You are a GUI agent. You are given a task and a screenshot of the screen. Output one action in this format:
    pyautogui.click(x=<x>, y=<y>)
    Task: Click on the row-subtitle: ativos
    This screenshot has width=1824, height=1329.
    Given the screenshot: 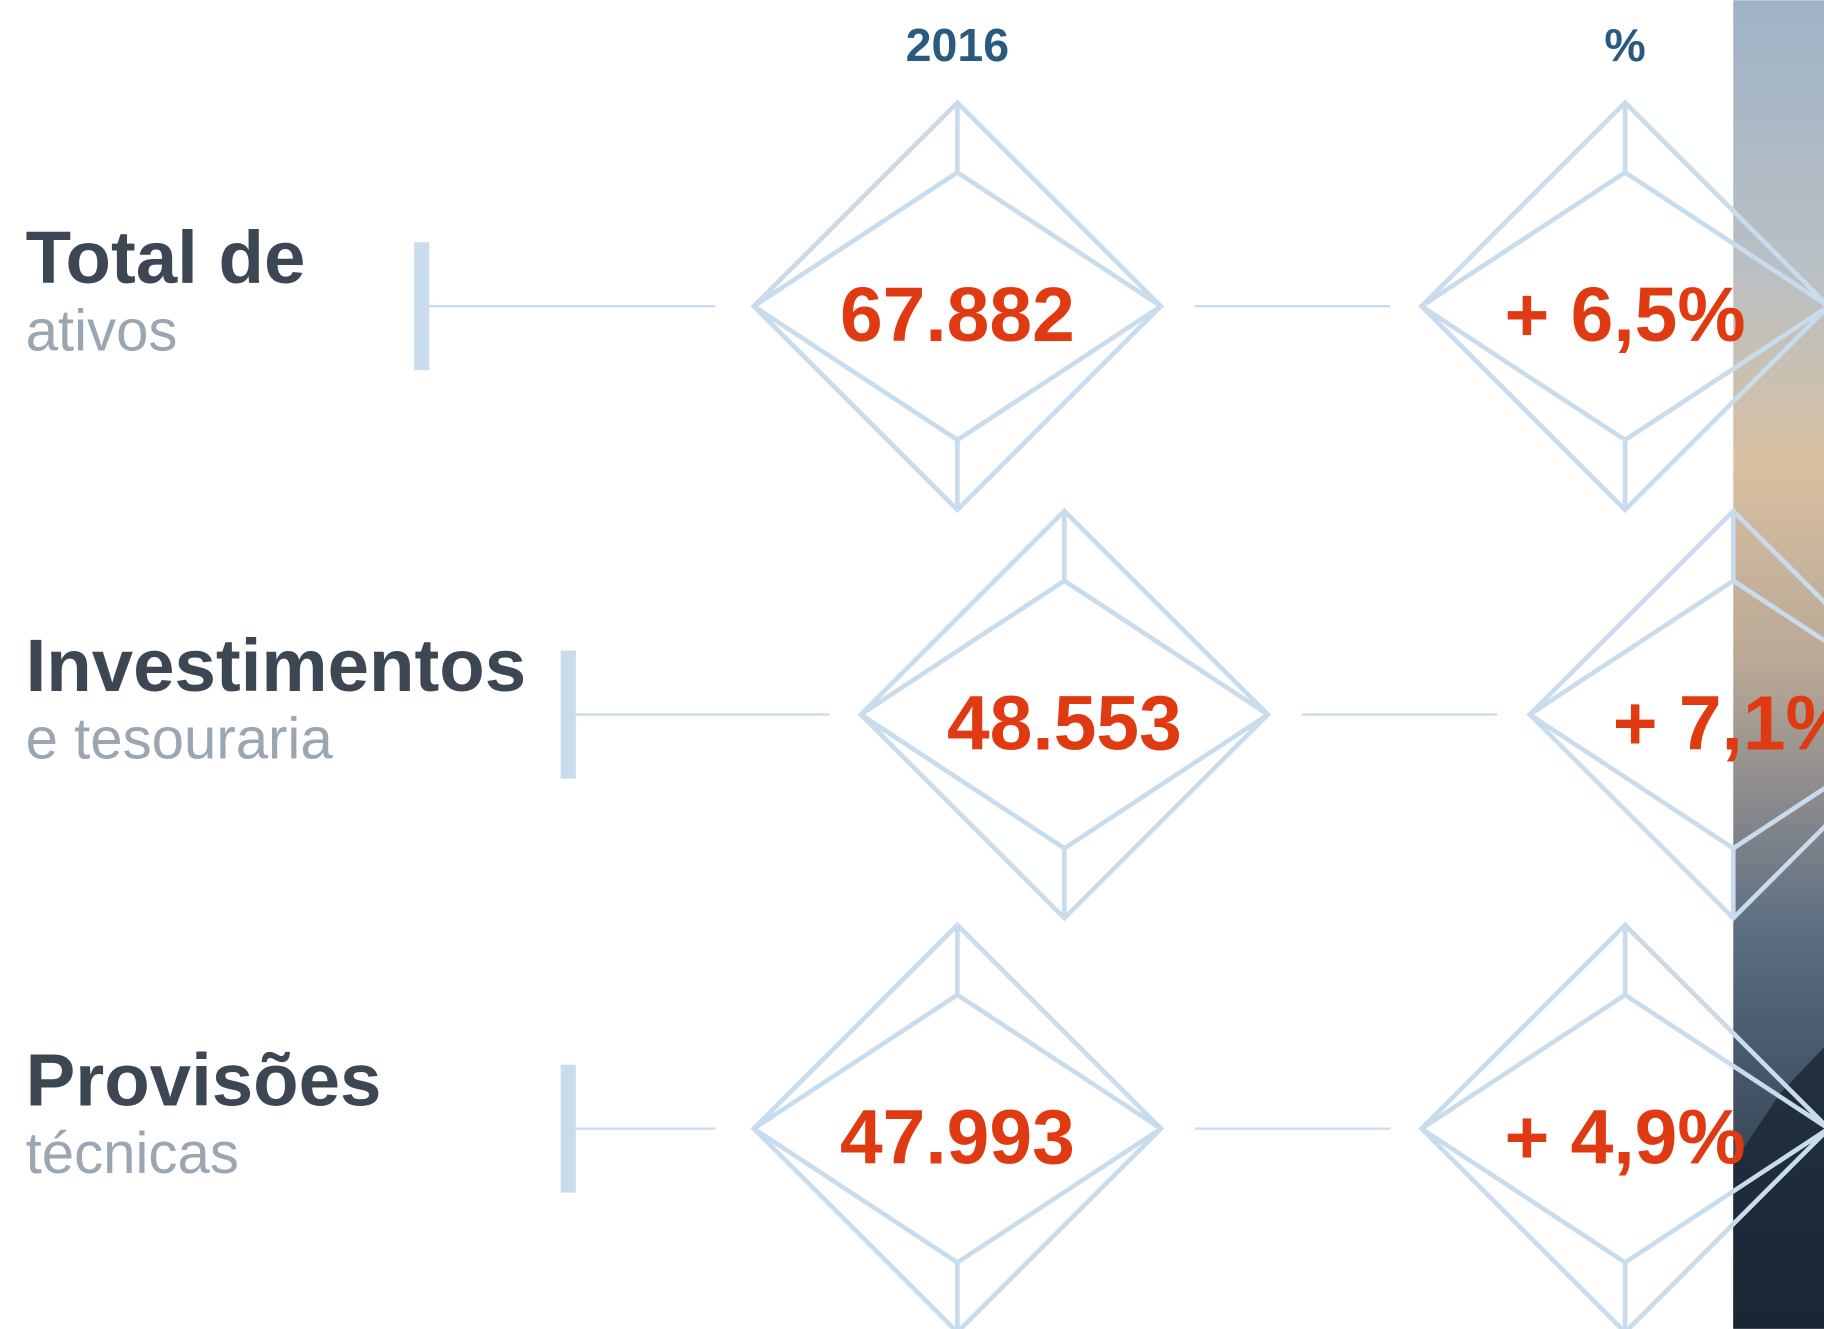 What is the action you would take?
    pyautogui.click(x=102, y=330)
    